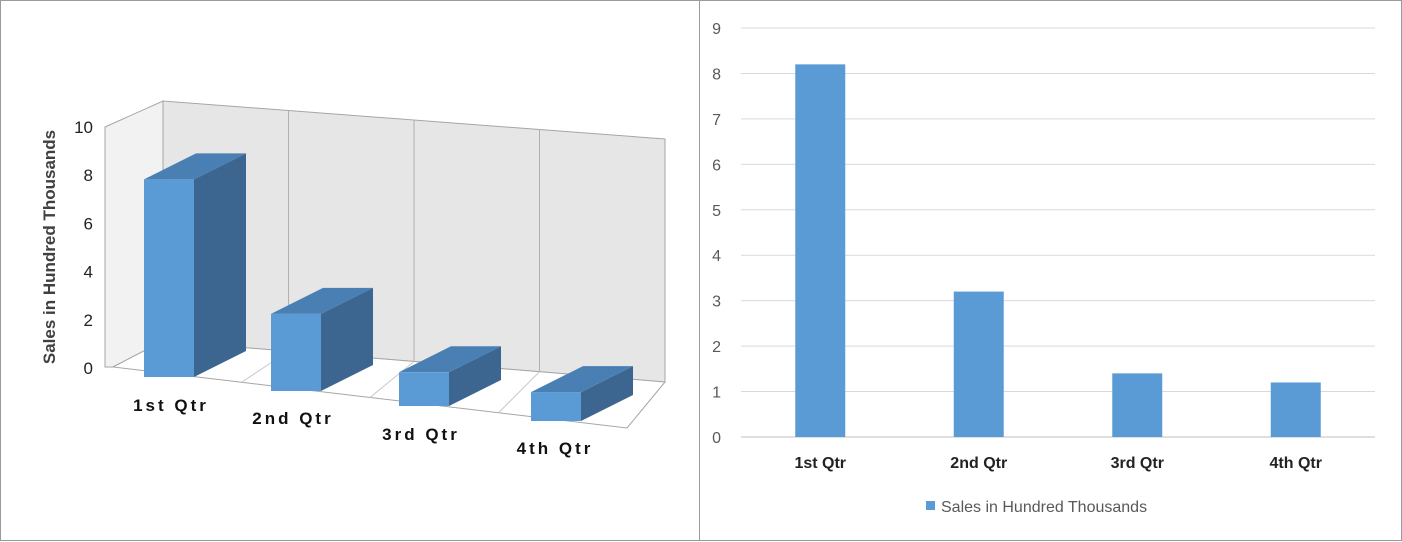  I want to click on y-tick-label: 7, so click(716, 120).